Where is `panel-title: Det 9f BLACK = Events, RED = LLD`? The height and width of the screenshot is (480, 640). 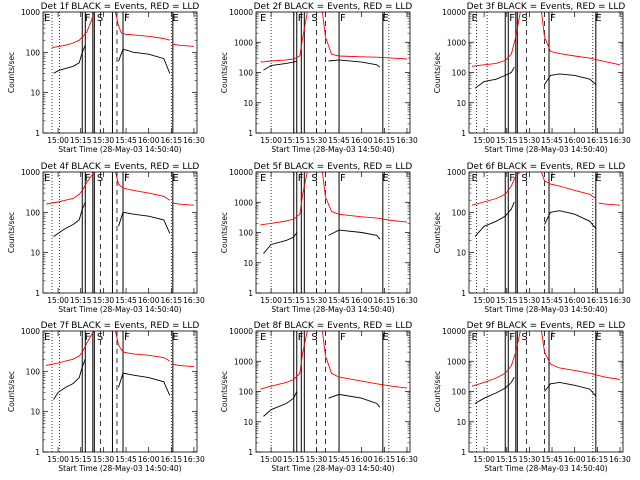
panel-title: Det 9f BLACK = Events, RED = LLD is located at coordinates (546, 326).